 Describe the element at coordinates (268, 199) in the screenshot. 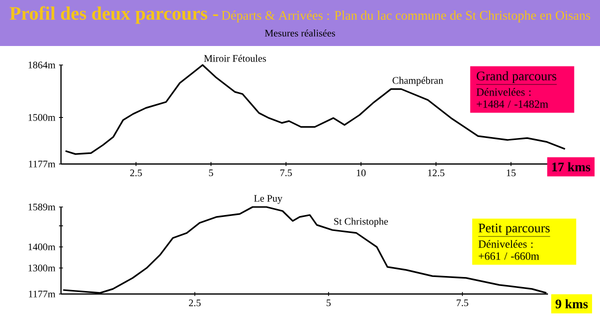

I see `annotation: Le Puy` at that location.